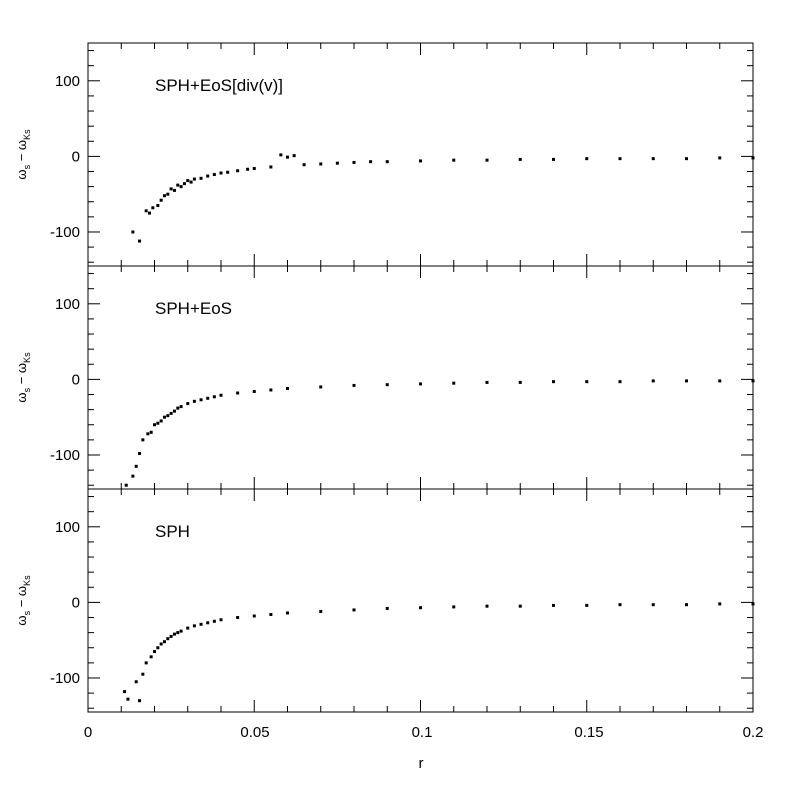 This screenshot has height=797, width=797. Describe the element at coordinates (254, 732) in the screenshot. I see `x-tick-label-1: 0.05` at that location.